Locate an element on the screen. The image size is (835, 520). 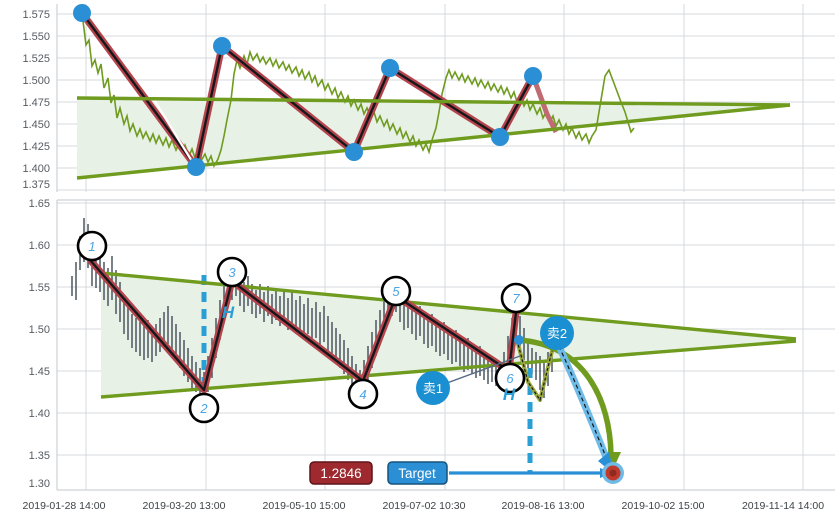
y-tick-top-5: 1.450 is located at coordinates (36, 125).